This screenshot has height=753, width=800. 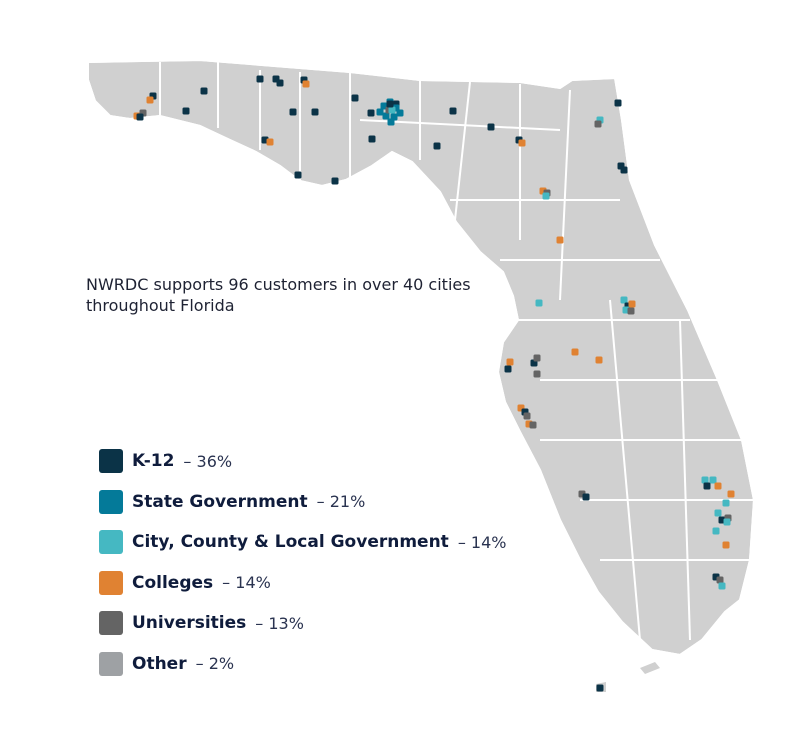 I want to click on swatch-other, so click(x=111, y=663).